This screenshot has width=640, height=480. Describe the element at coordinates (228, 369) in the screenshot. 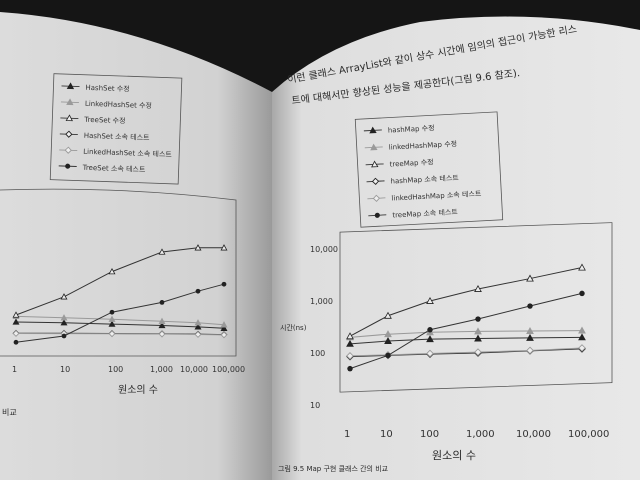

I see `left-x-tick-5: 100,000` at that location.